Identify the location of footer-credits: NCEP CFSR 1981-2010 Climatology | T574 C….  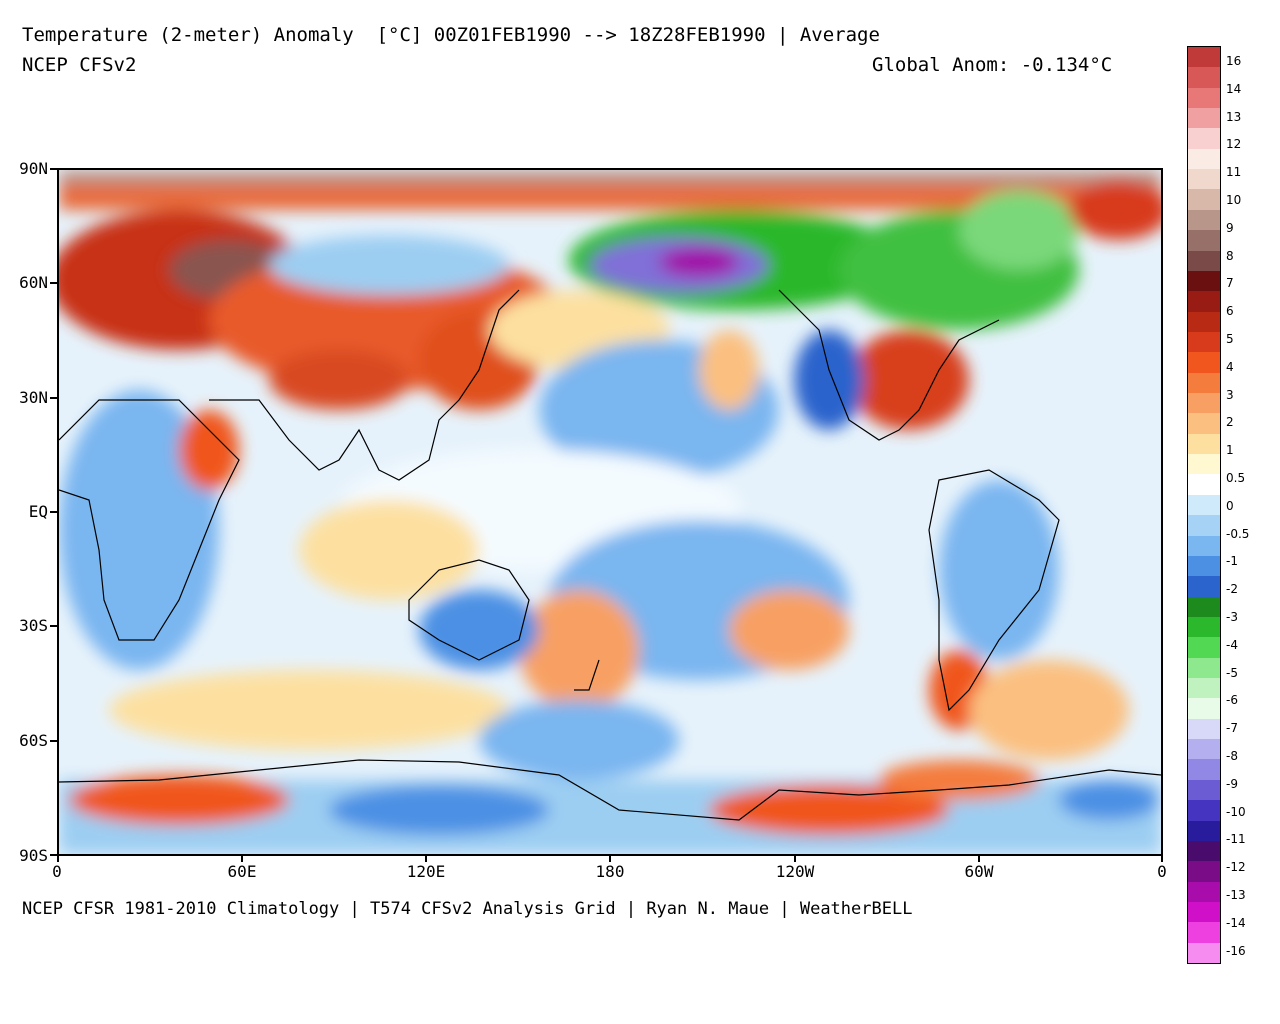
(467, 909).